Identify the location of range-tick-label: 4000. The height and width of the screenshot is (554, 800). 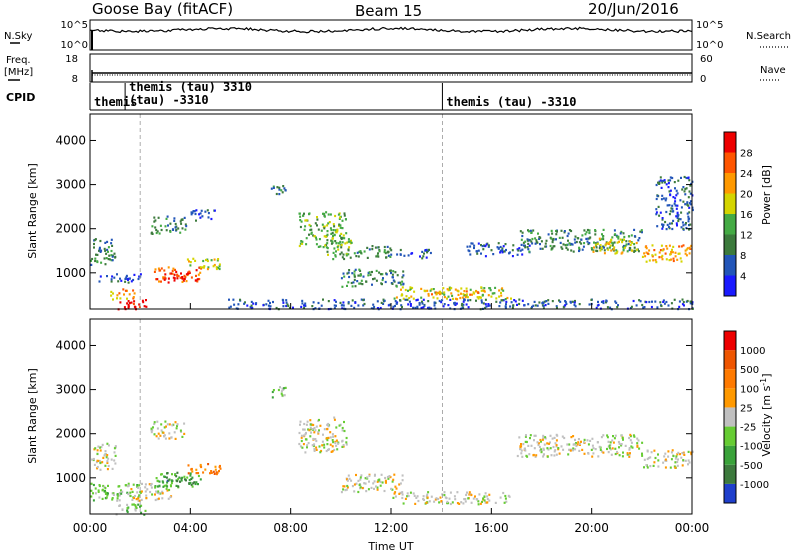
(70, 140).